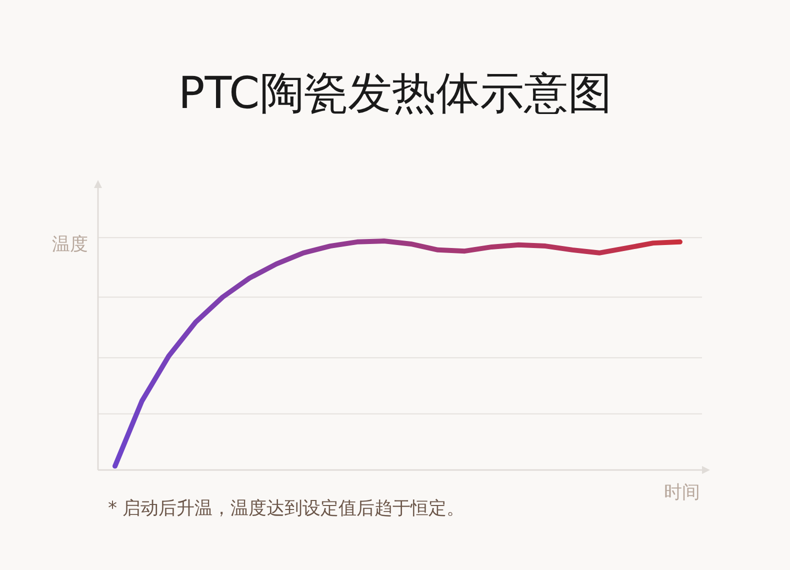 Image resolution: width=790 pixels, height=570 pixels. Describe the element at coordinates (286, 508) in the screenshot. I see `text: * 启动后升温，温度达到设定值后趋于恒定。` at that location.